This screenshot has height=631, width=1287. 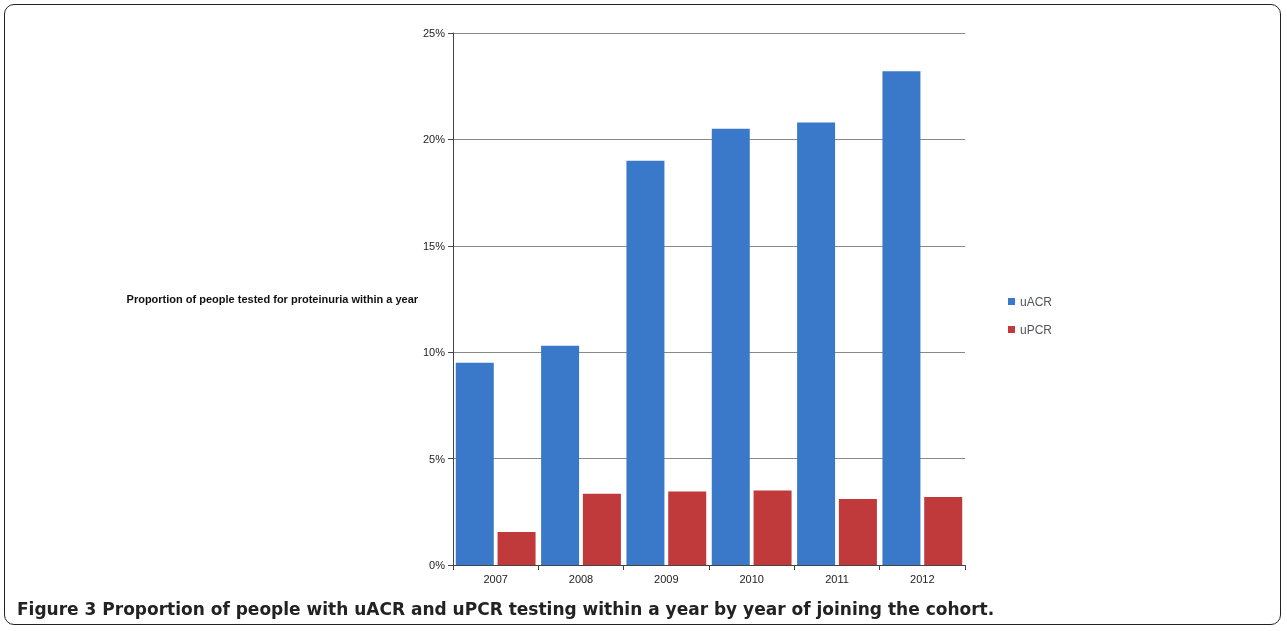 I want to click on x-tick-label: 2008, so click(x=581, y=578).